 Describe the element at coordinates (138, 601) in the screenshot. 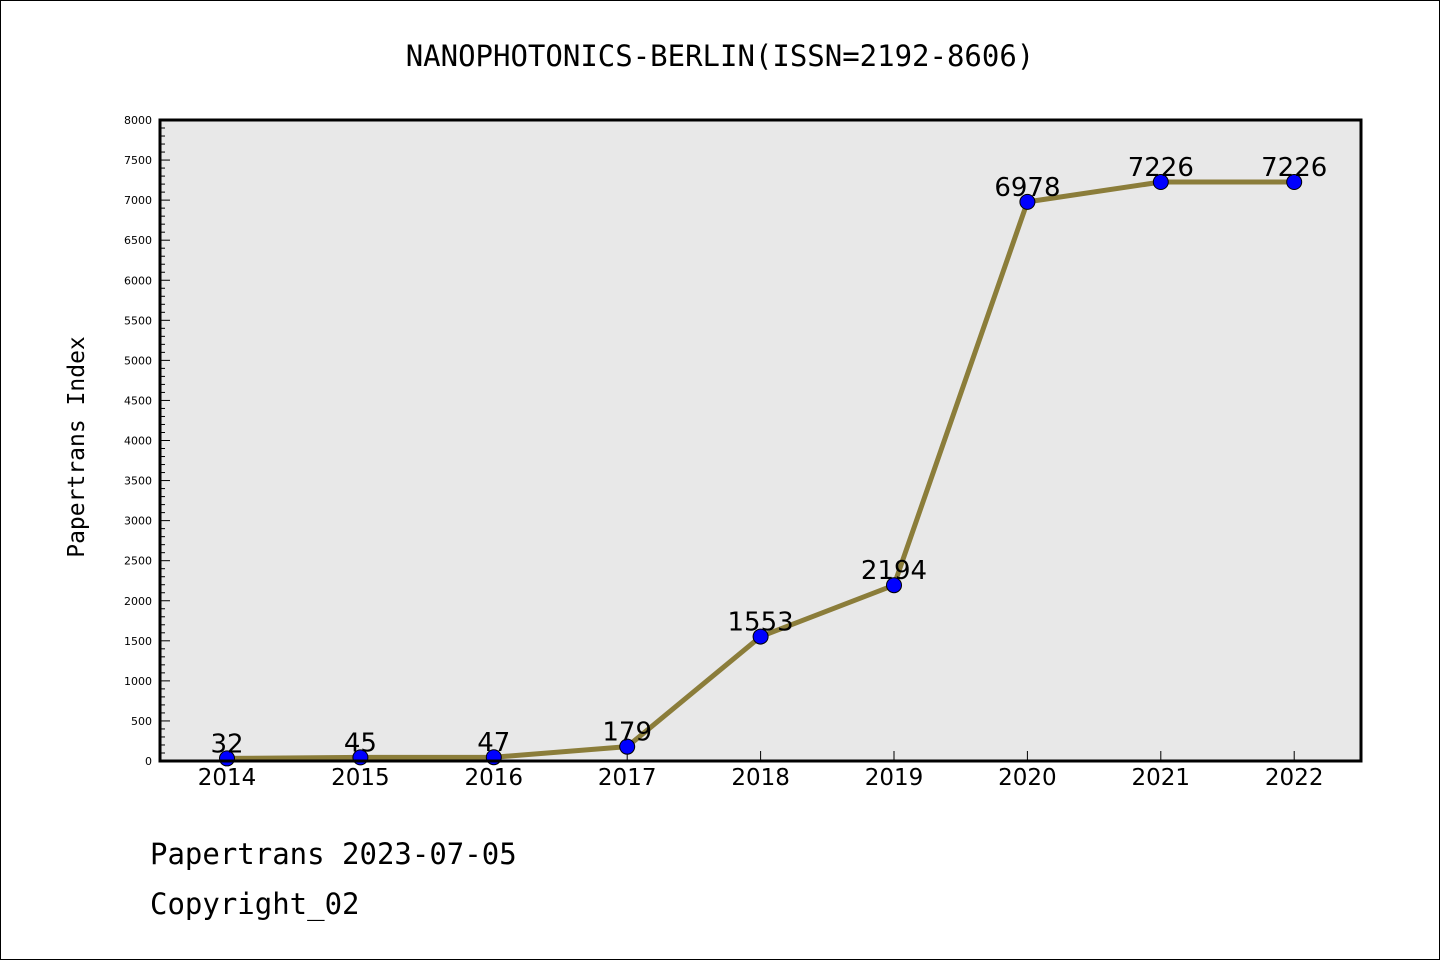

I see `y-tick-label: 2000` at that location.